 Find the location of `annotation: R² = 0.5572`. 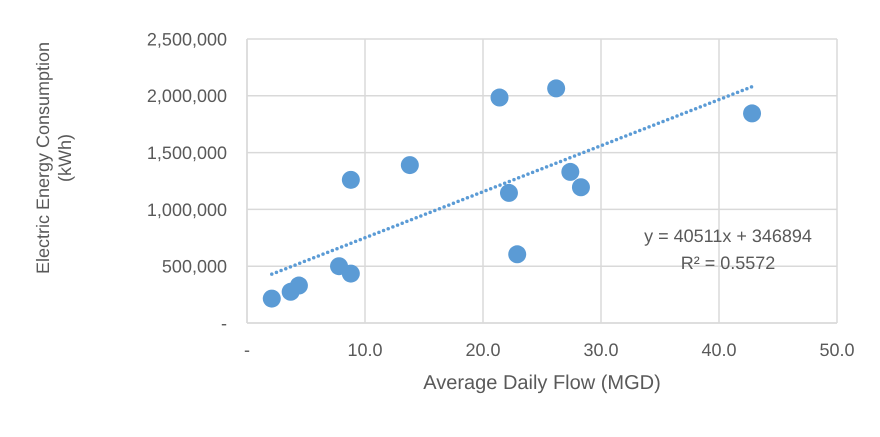

annotation: R² = 0.5572 is located at coordinates (728, 263).